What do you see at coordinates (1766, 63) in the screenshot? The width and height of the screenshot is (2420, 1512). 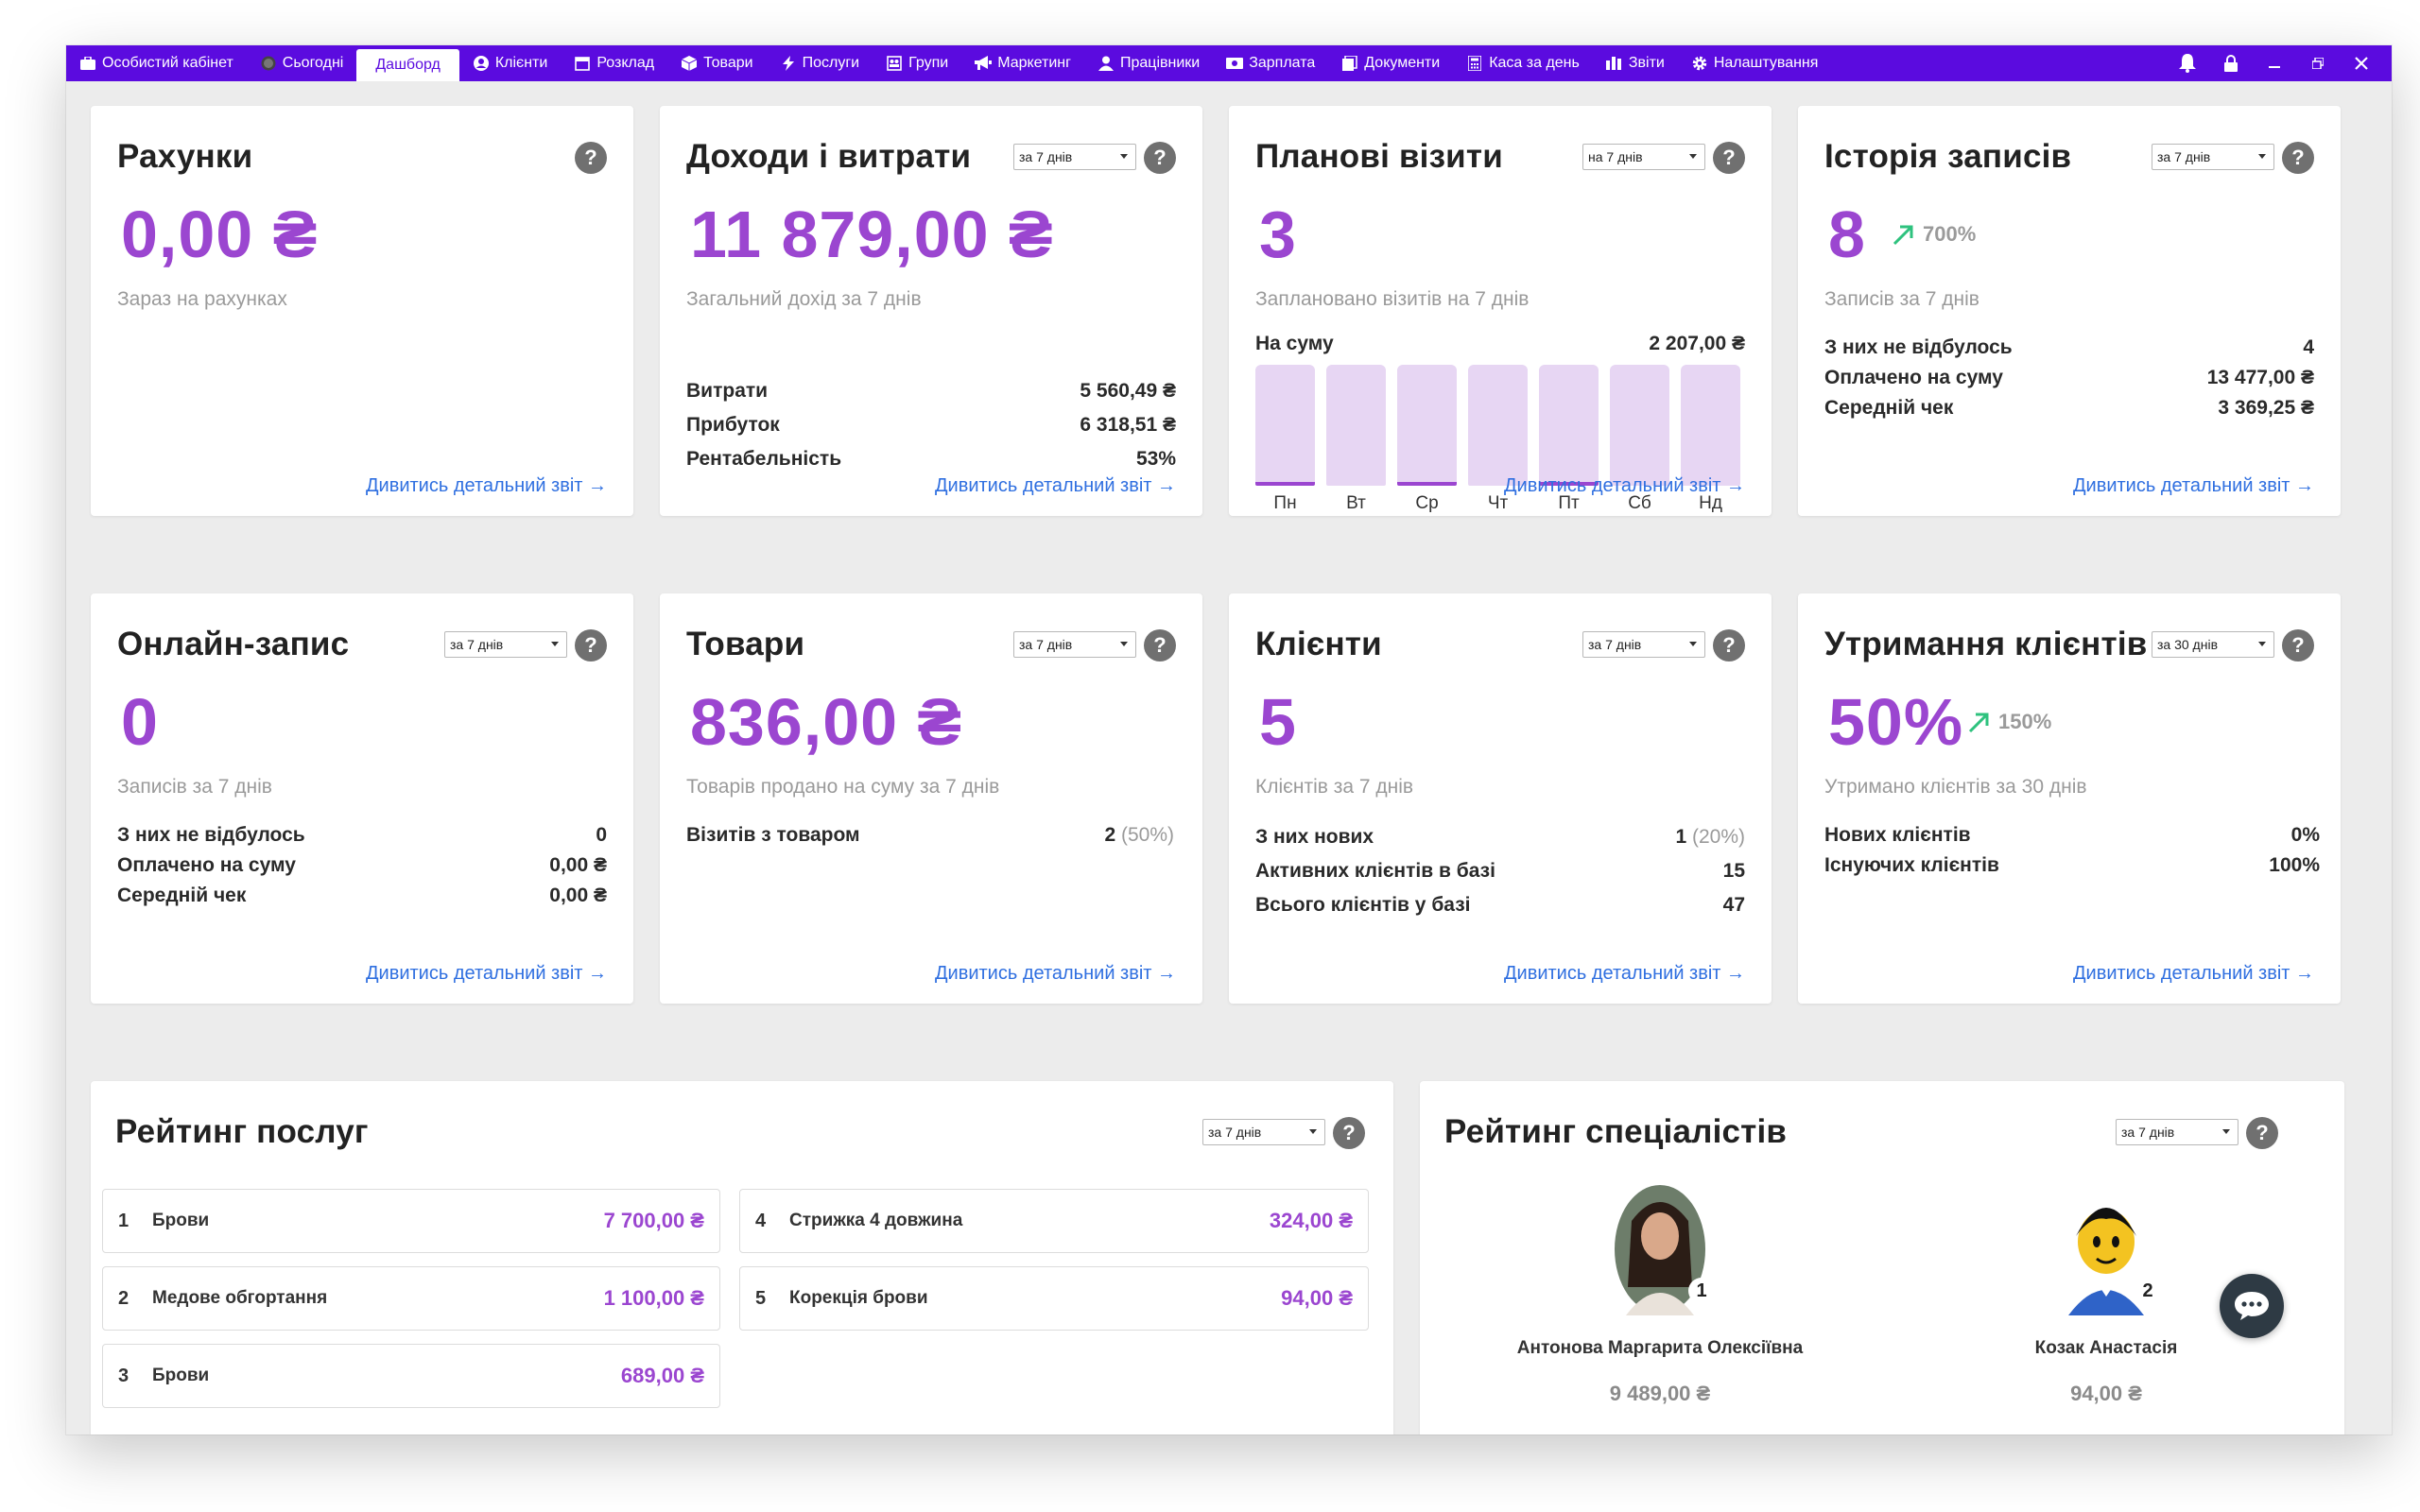 I see `nav-label: Налаштування` at bounding box center [1766, 63].